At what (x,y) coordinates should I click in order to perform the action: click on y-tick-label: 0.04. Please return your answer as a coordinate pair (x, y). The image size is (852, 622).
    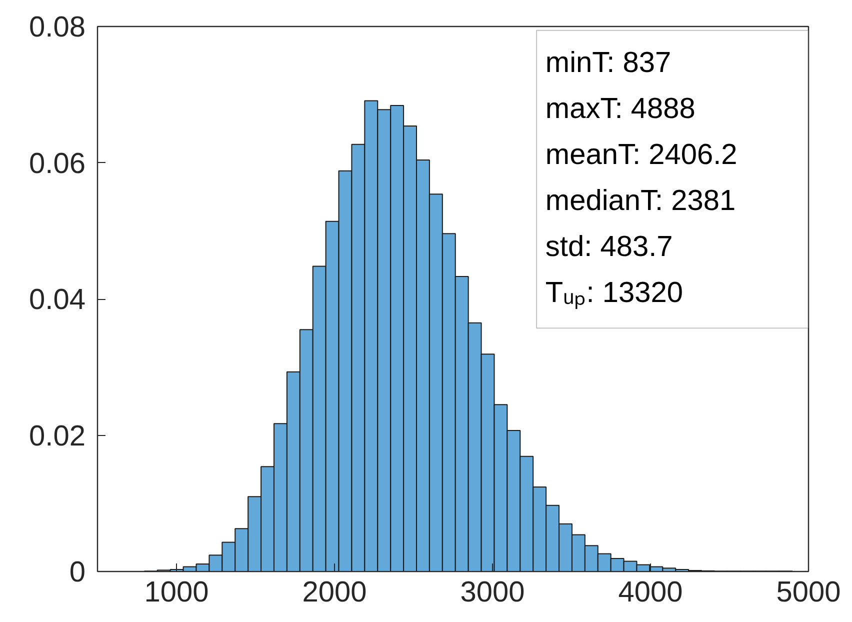
    Looking at the image, I should click on (57, 300).